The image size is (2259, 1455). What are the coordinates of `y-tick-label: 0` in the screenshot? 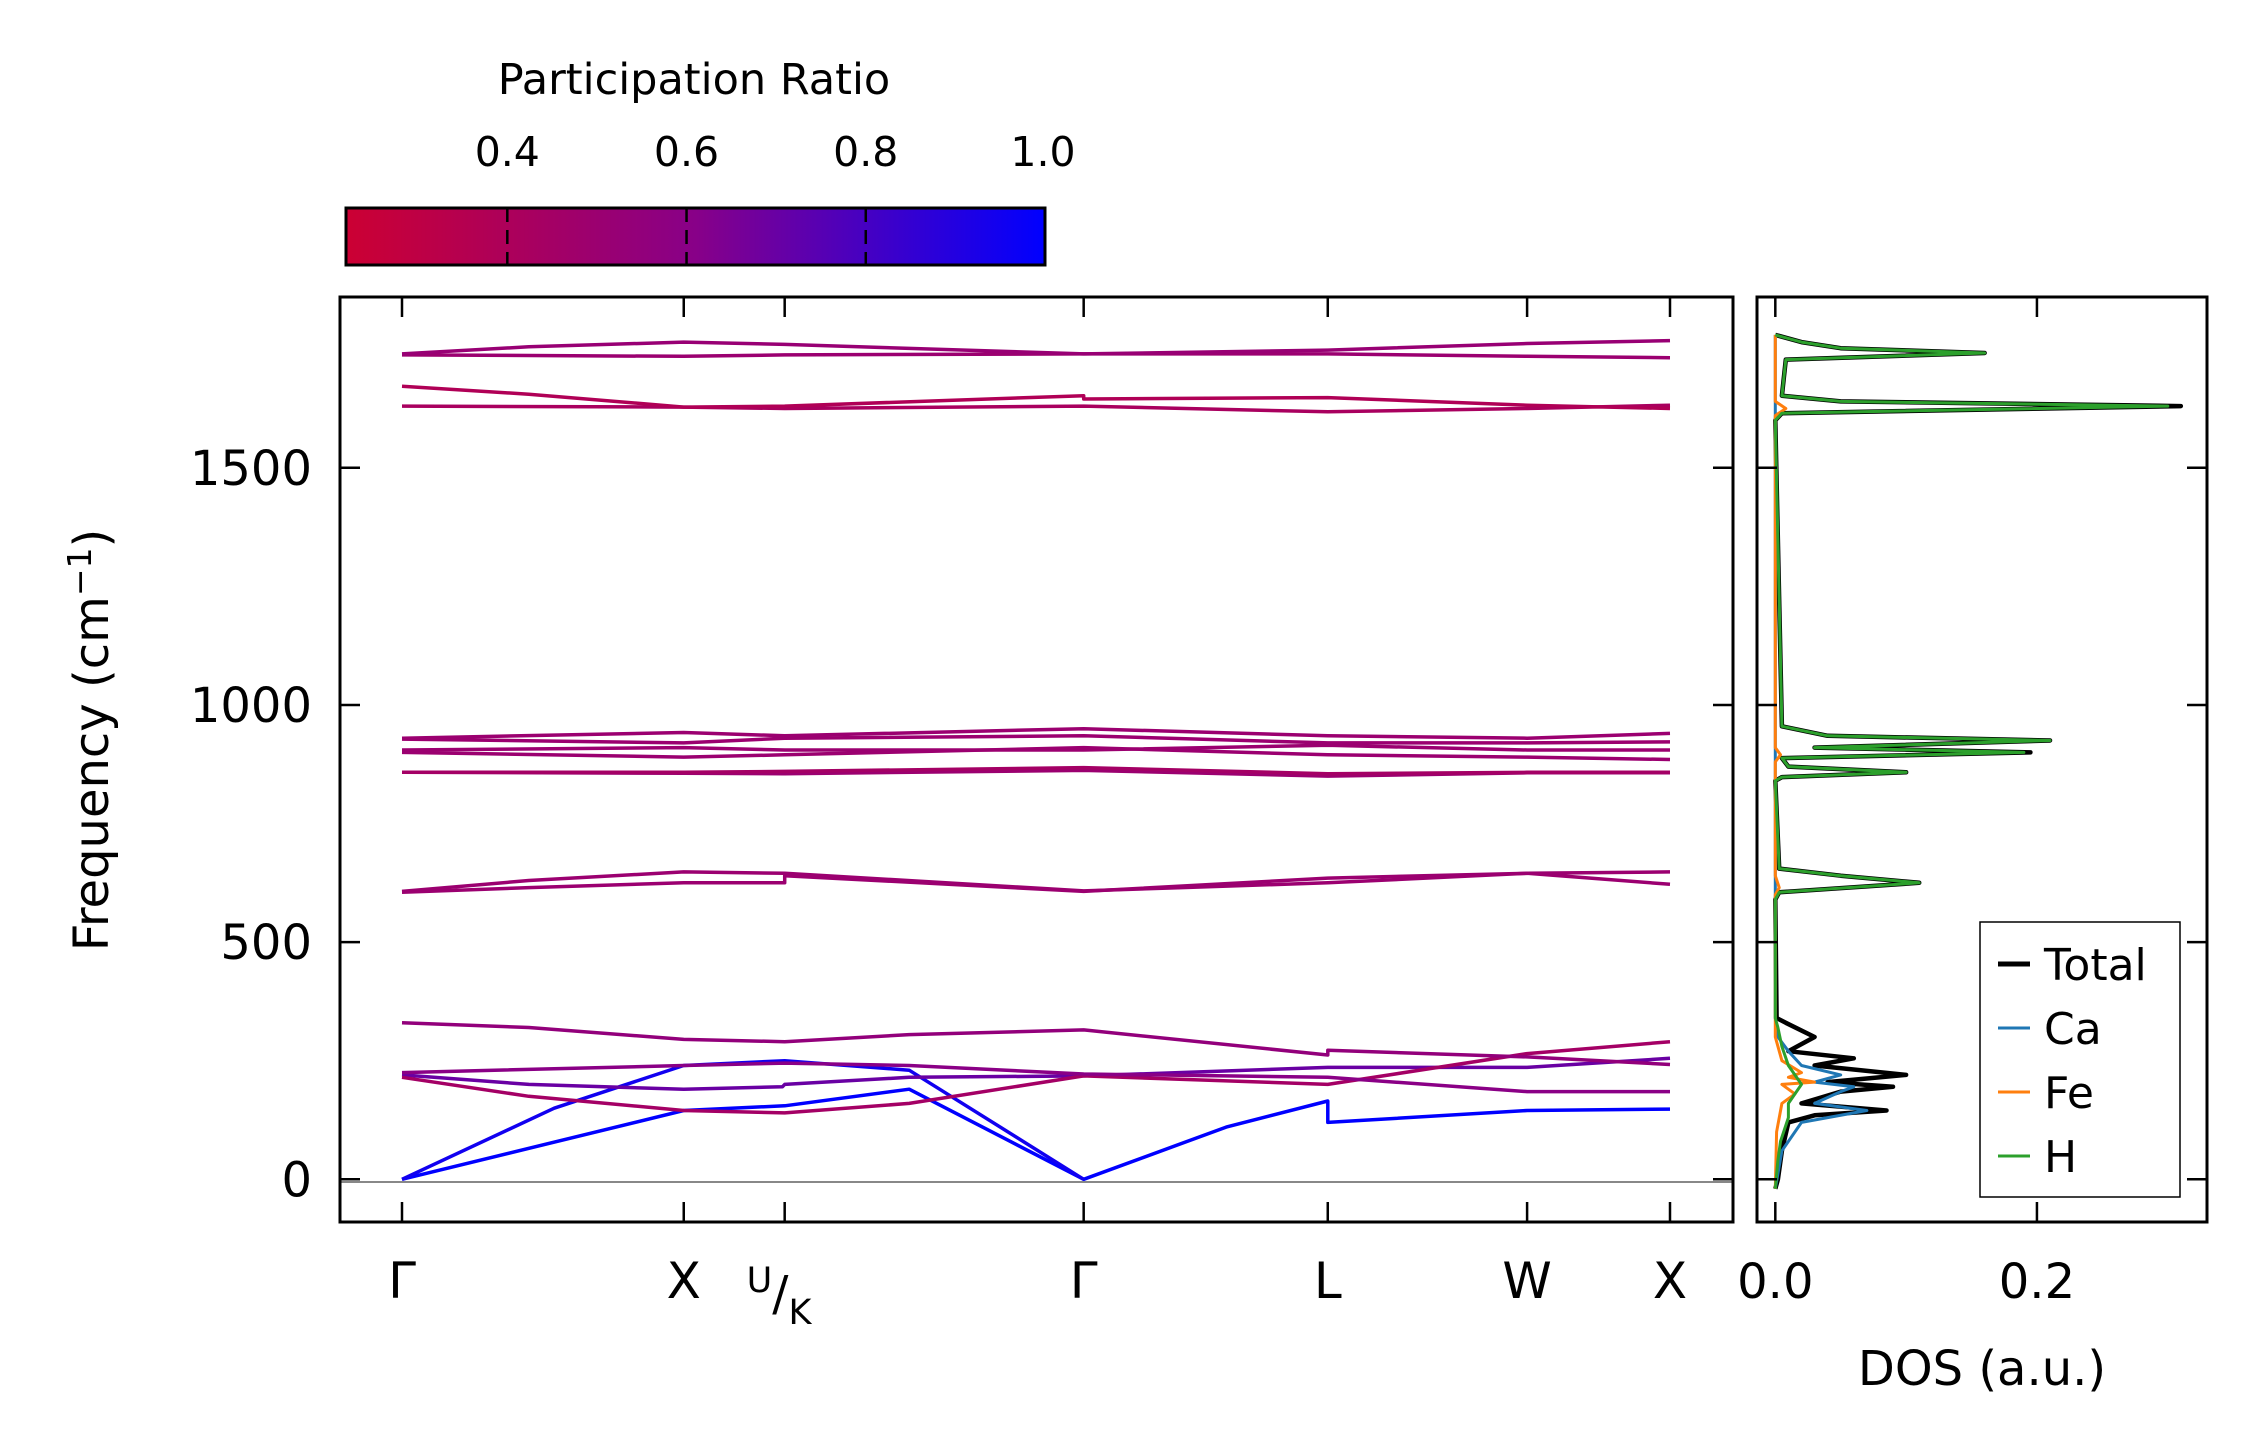 It's located at (296, 1180).